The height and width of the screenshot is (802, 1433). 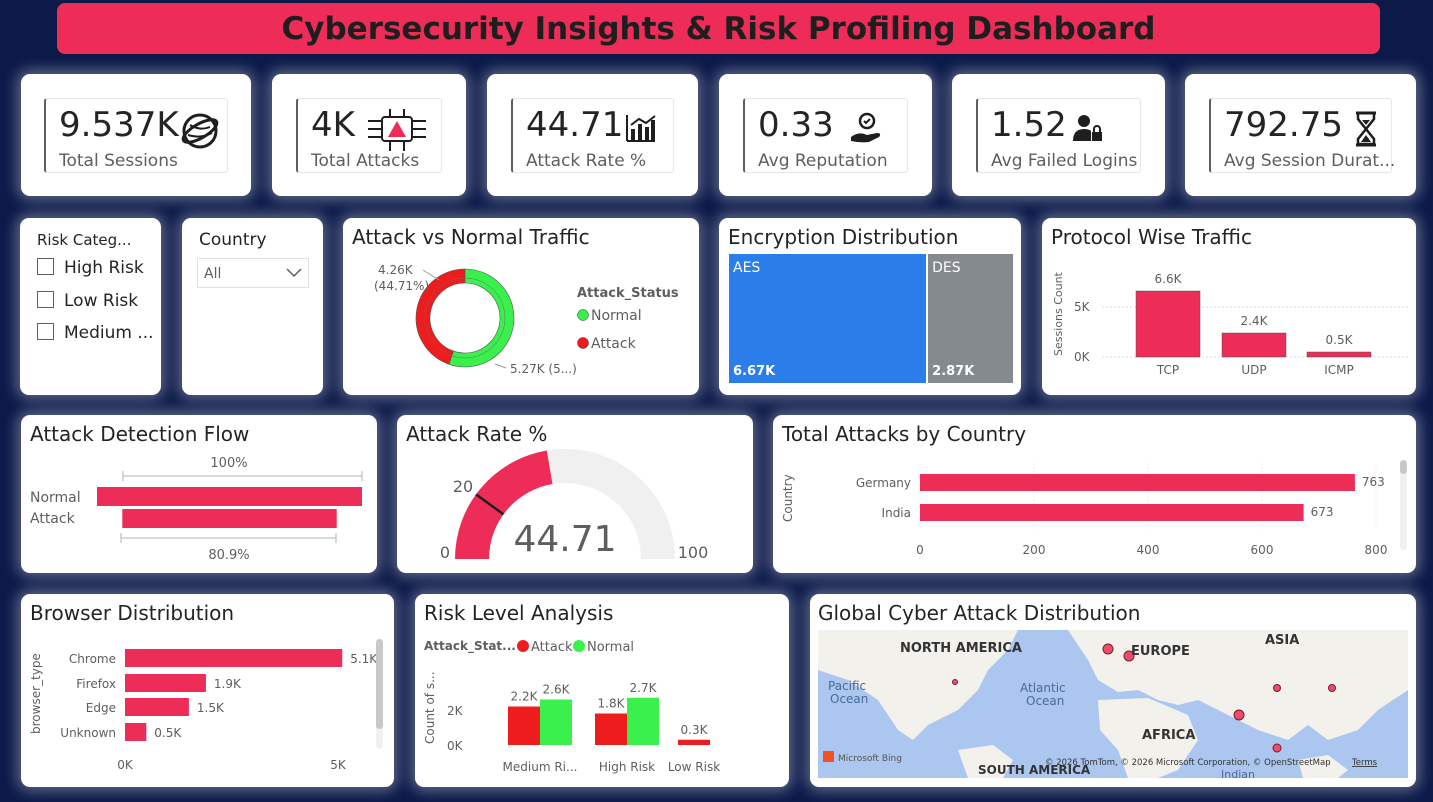 What do you see at coordinates (136, 732) in the screenshot?
I see `bar-unknown` at bounding box center [136, 732].